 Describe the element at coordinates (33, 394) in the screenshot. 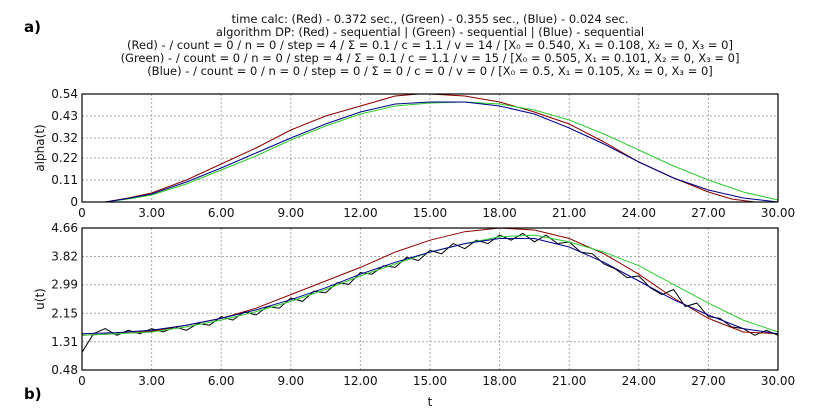

I see `panel-label-b: b)` at that location.